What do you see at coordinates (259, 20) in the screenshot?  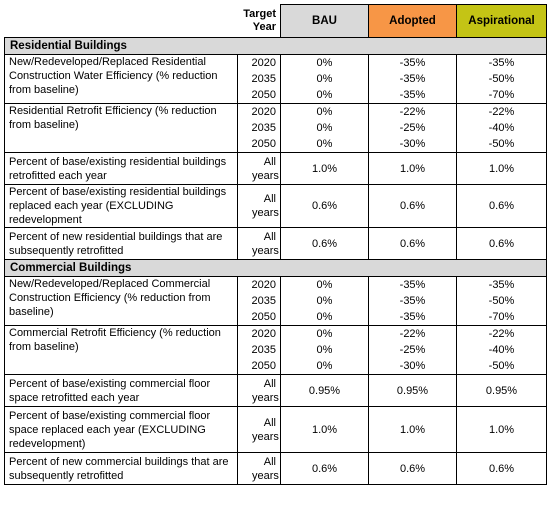 I see `target-year-header: Target Year` at bounding box center [259, 20].